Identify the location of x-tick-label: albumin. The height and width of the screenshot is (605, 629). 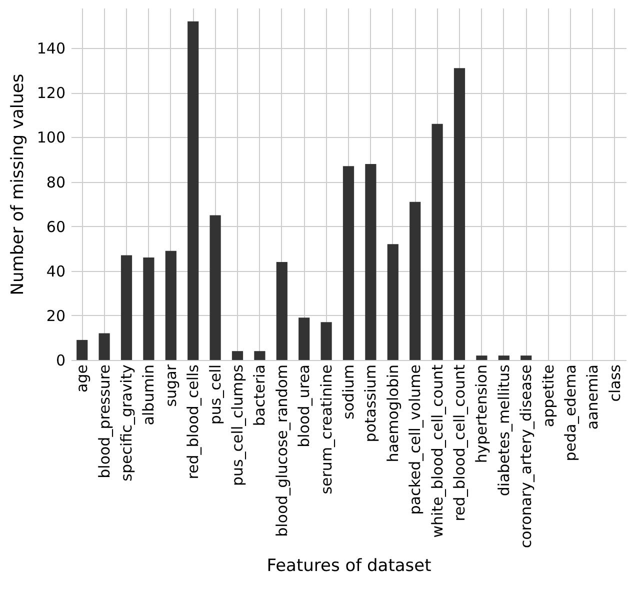
(149, 395).